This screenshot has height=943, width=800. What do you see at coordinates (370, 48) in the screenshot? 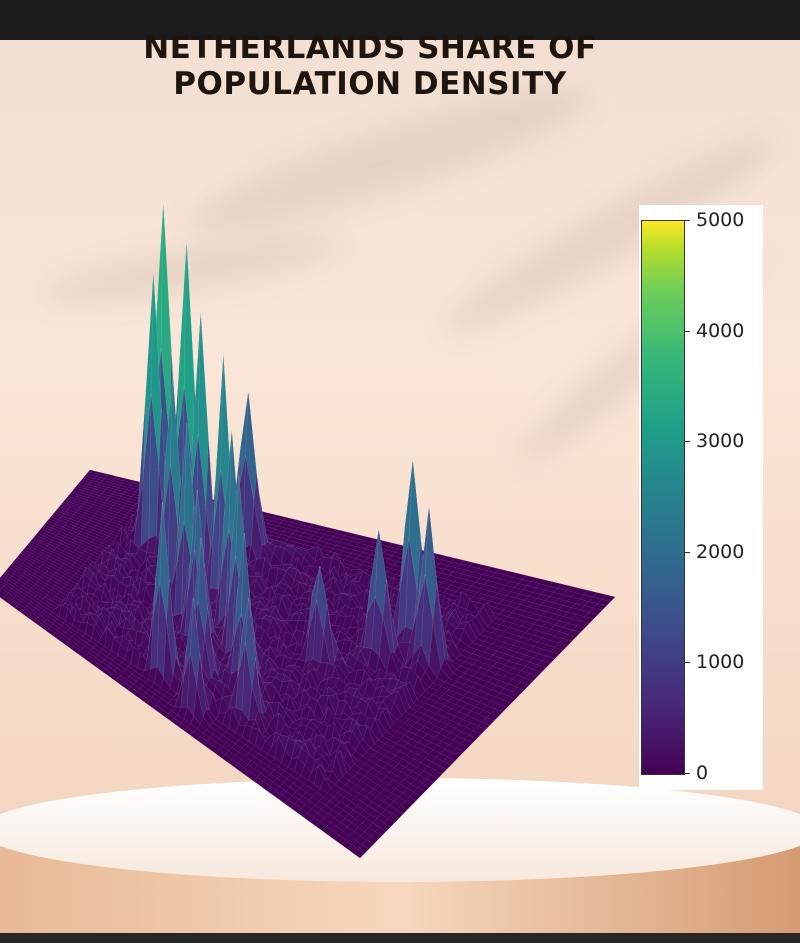
I see `title-line-1: NETHERLANDS SHARE OF` at bounding box center [370, 48].